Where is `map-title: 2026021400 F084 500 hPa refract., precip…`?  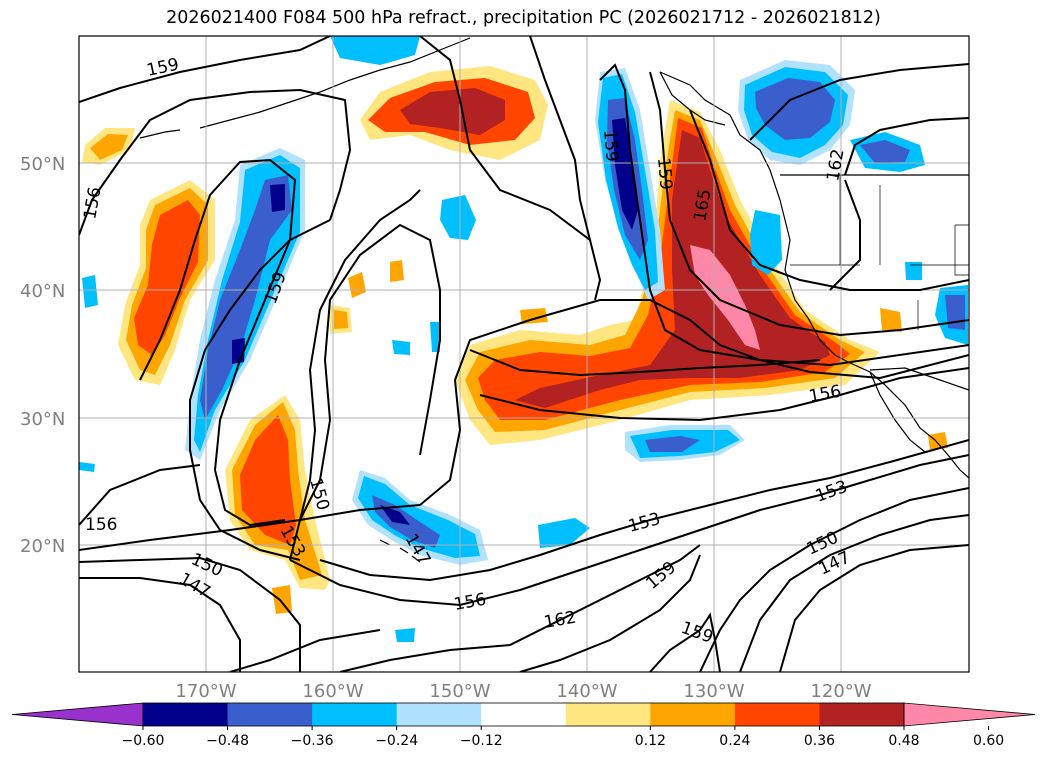
map-title: 2026021400 F084 500 hPa refract., precip… is located at coordinates (523, 18).